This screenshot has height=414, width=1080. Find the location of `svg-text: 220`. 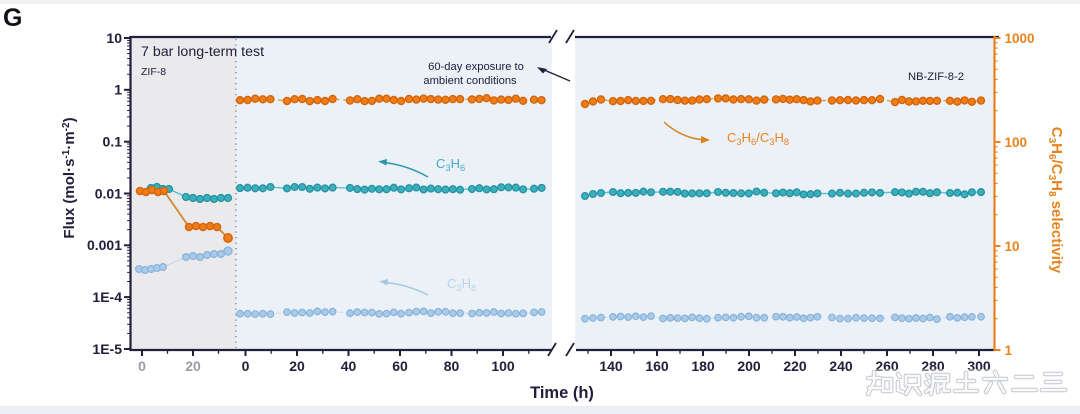

svg-text: 220 is located at coordinates (795, 366).